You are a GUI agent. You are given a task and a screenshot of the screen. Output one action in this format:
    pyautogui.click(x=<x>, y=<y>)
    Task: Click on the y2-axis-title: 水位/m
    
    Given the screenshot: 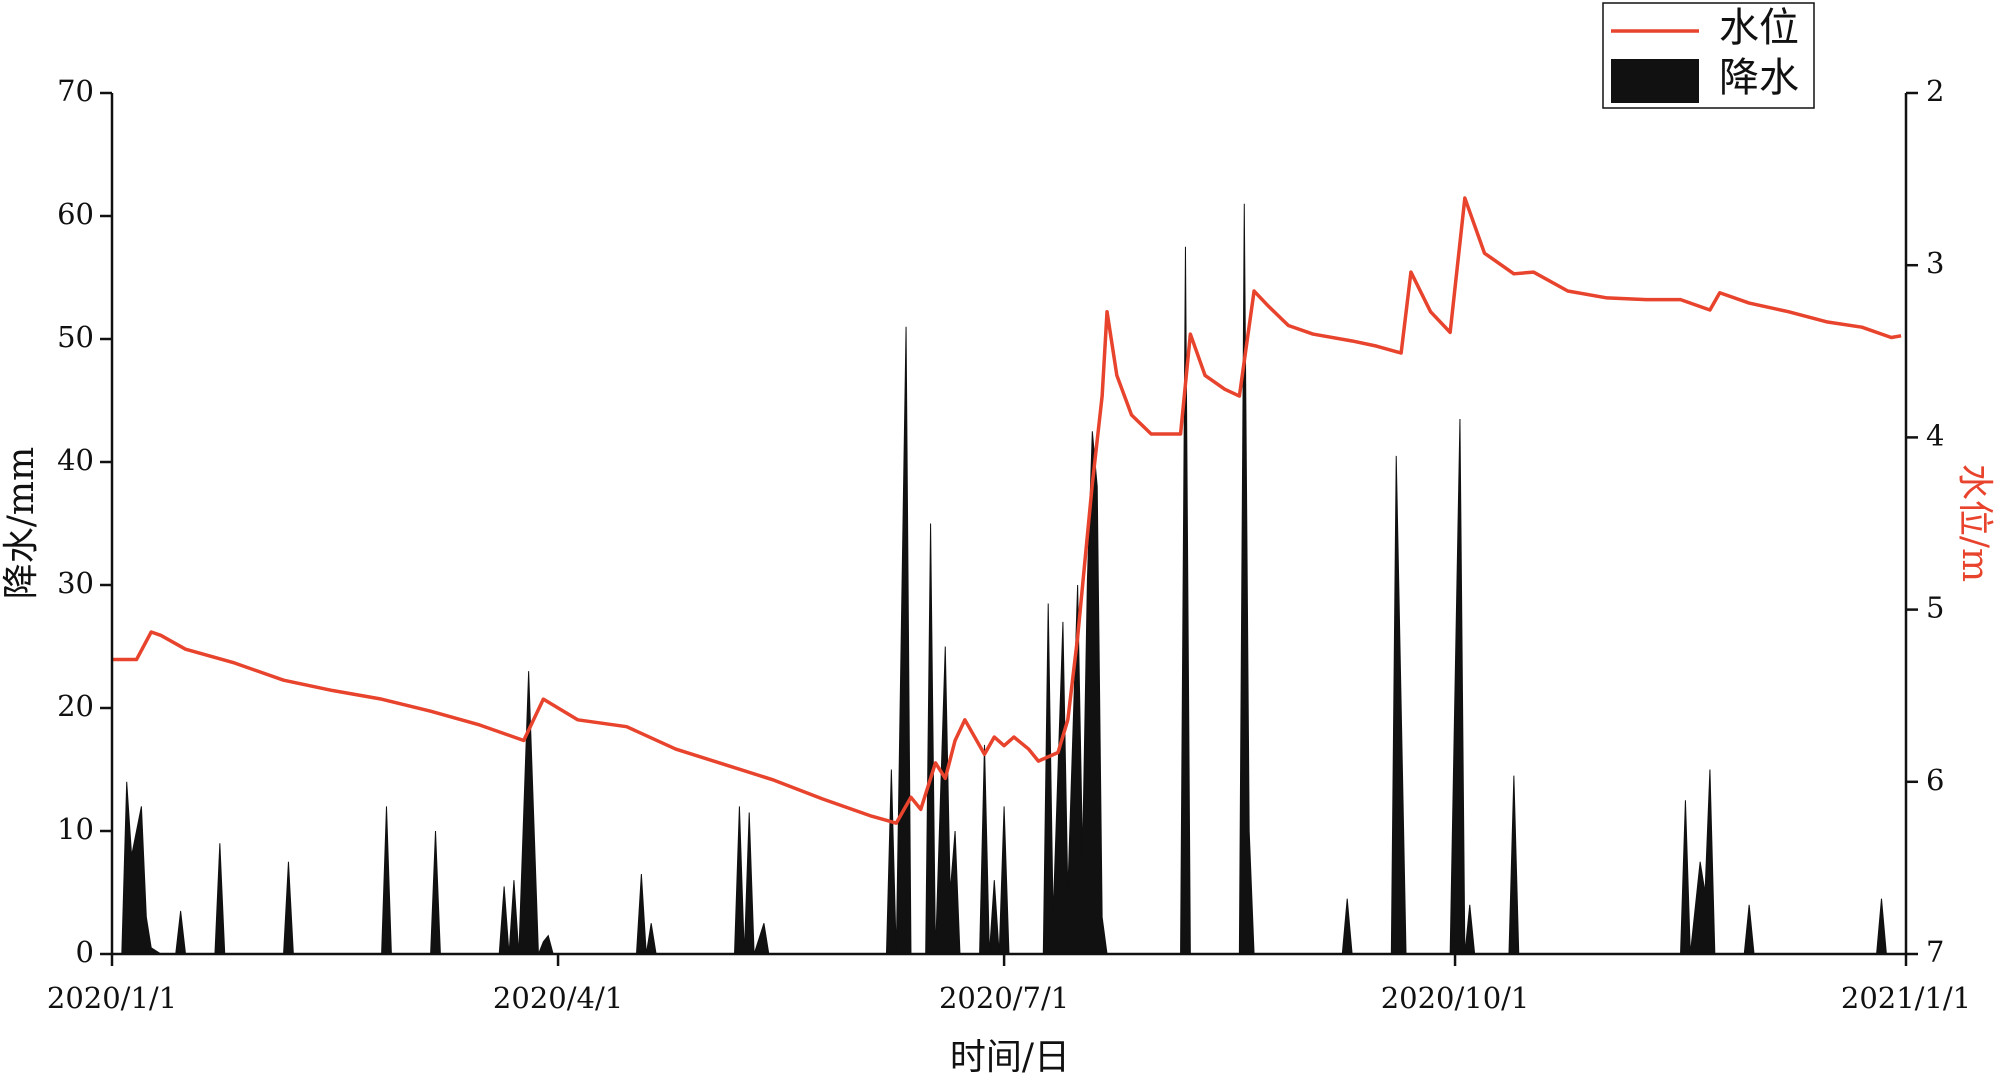 What is the action you would take?
    pyautogui.click(x=1974, y=523)
    